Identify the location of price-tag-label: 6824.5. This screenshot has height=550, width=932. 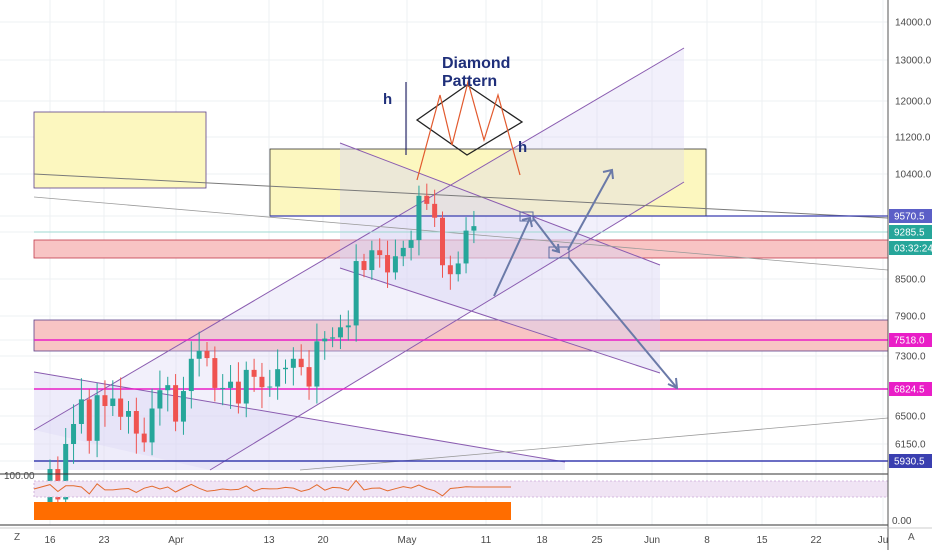
(909, 390).